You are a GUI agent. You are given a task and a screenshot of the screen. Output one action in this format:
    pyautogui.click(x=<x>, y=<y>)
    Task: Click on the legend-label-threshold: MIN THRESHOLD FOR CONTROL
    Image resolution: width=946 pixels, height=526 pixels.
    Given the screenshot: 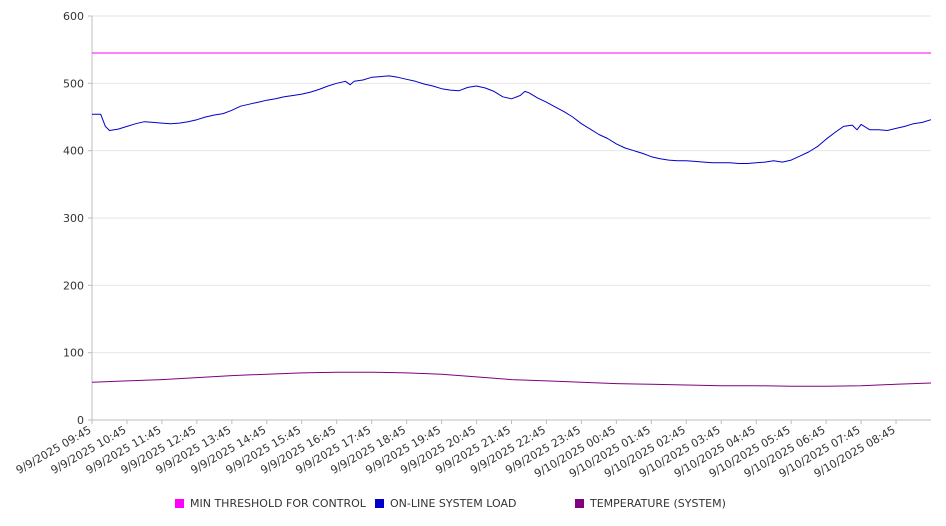 What is the action you would take?
    pyautogui.click(x=278, y=503)
    